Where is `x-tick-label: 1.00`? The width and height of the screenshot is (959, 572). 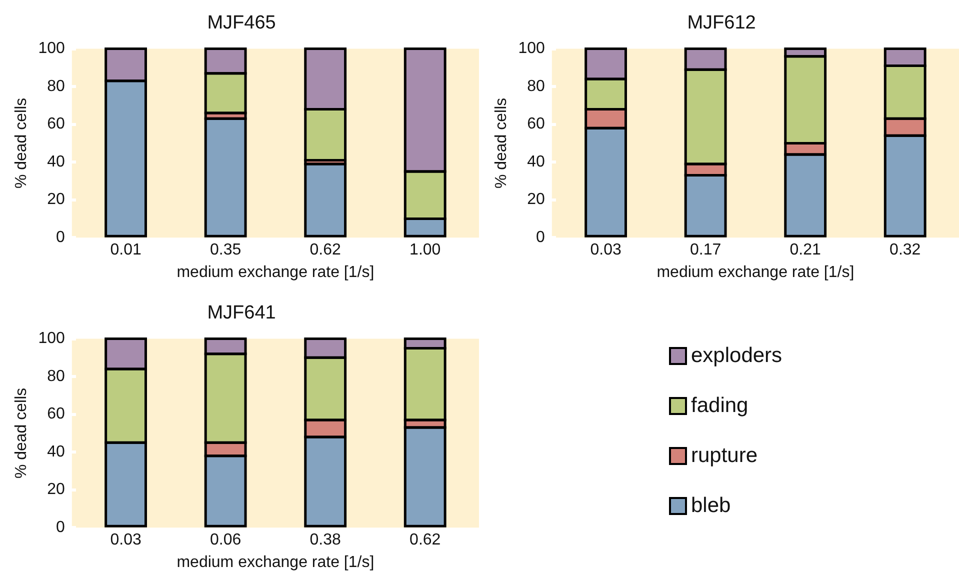 x-tick-label: 1.00 is located at coordinates (425, 250).